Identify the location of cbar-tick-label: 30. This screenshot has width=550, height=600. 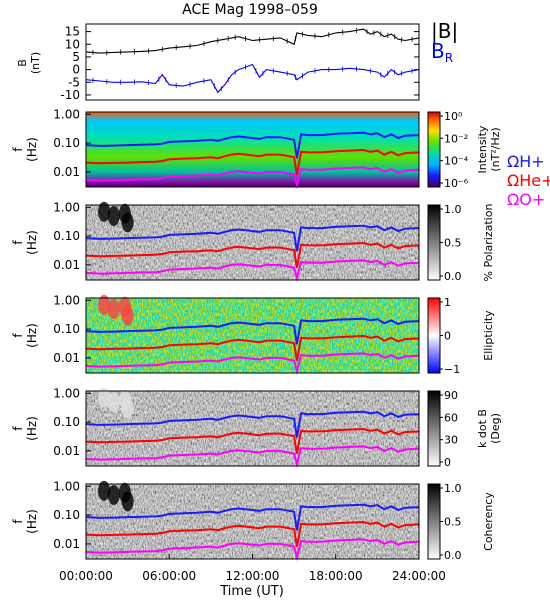
(451, 440).